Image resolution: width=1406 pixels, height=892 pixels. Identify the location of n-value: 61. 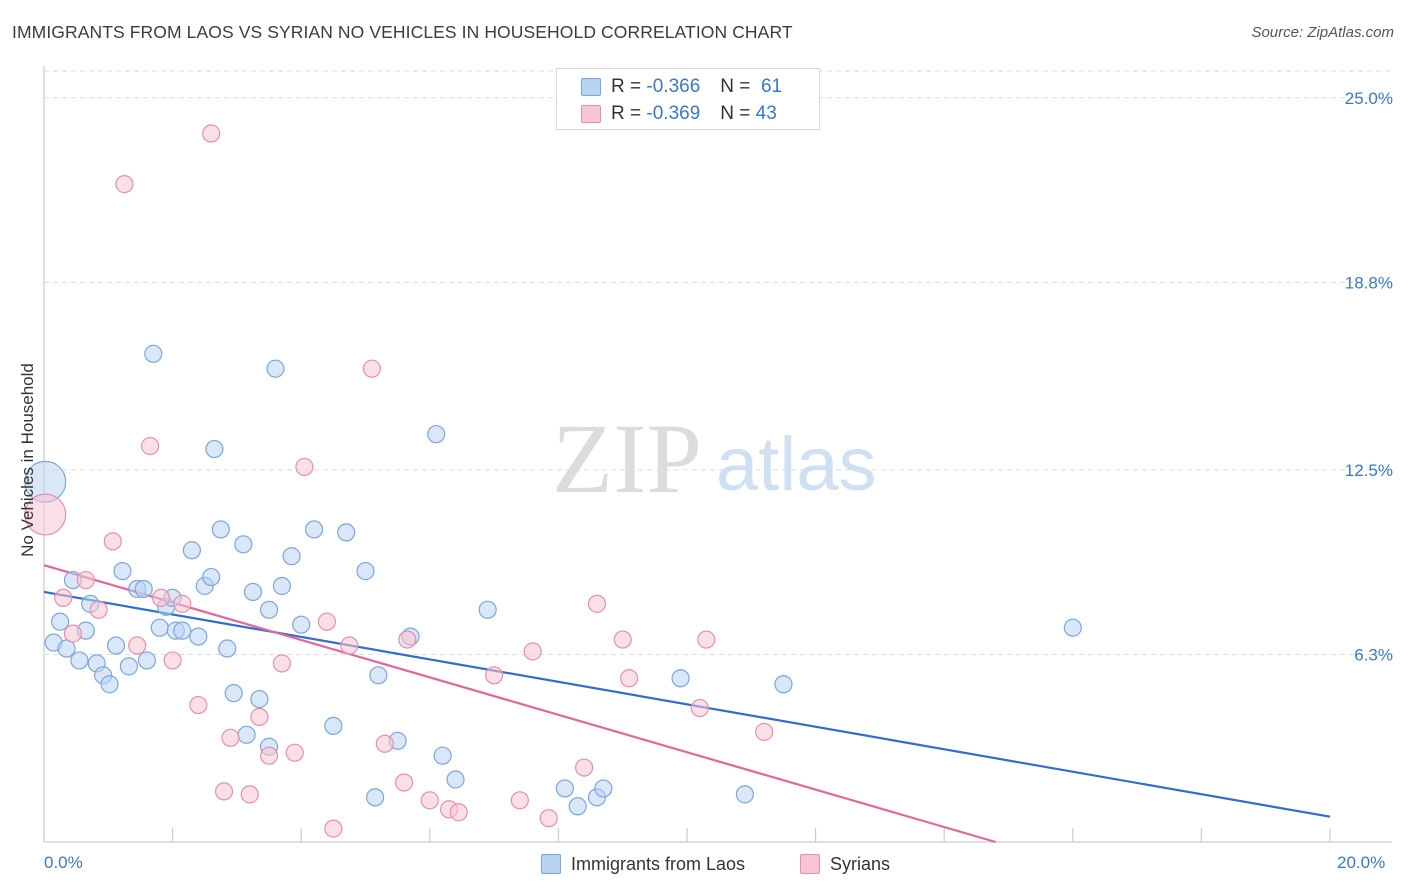
(771, 86).